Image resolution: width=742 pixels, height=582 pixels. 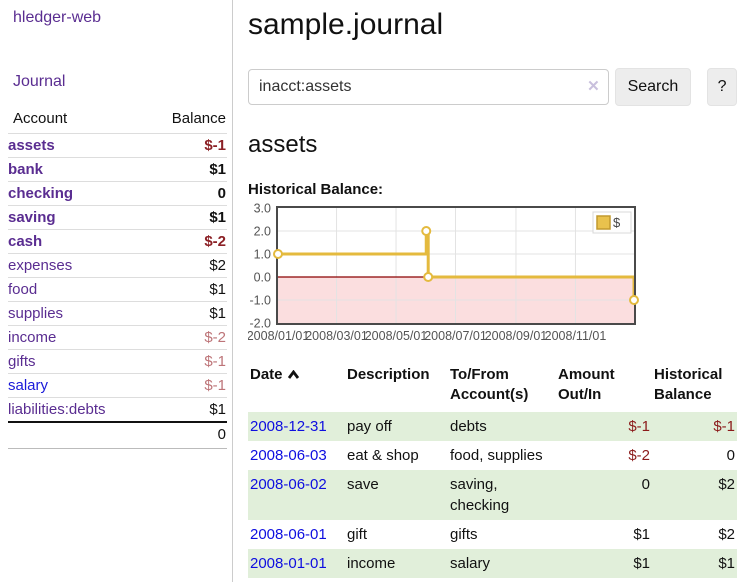 I want to click on x-tick-label: 2008/09/01, so click(x=516, y=336).